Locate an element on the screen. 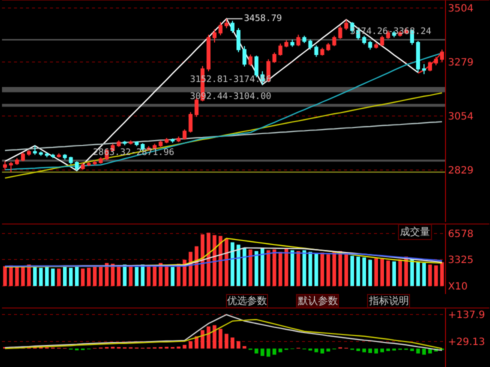 The height and width of the screenshot is (367, 490). y-tick-label: 3279 is located at coordinates (461, 62).